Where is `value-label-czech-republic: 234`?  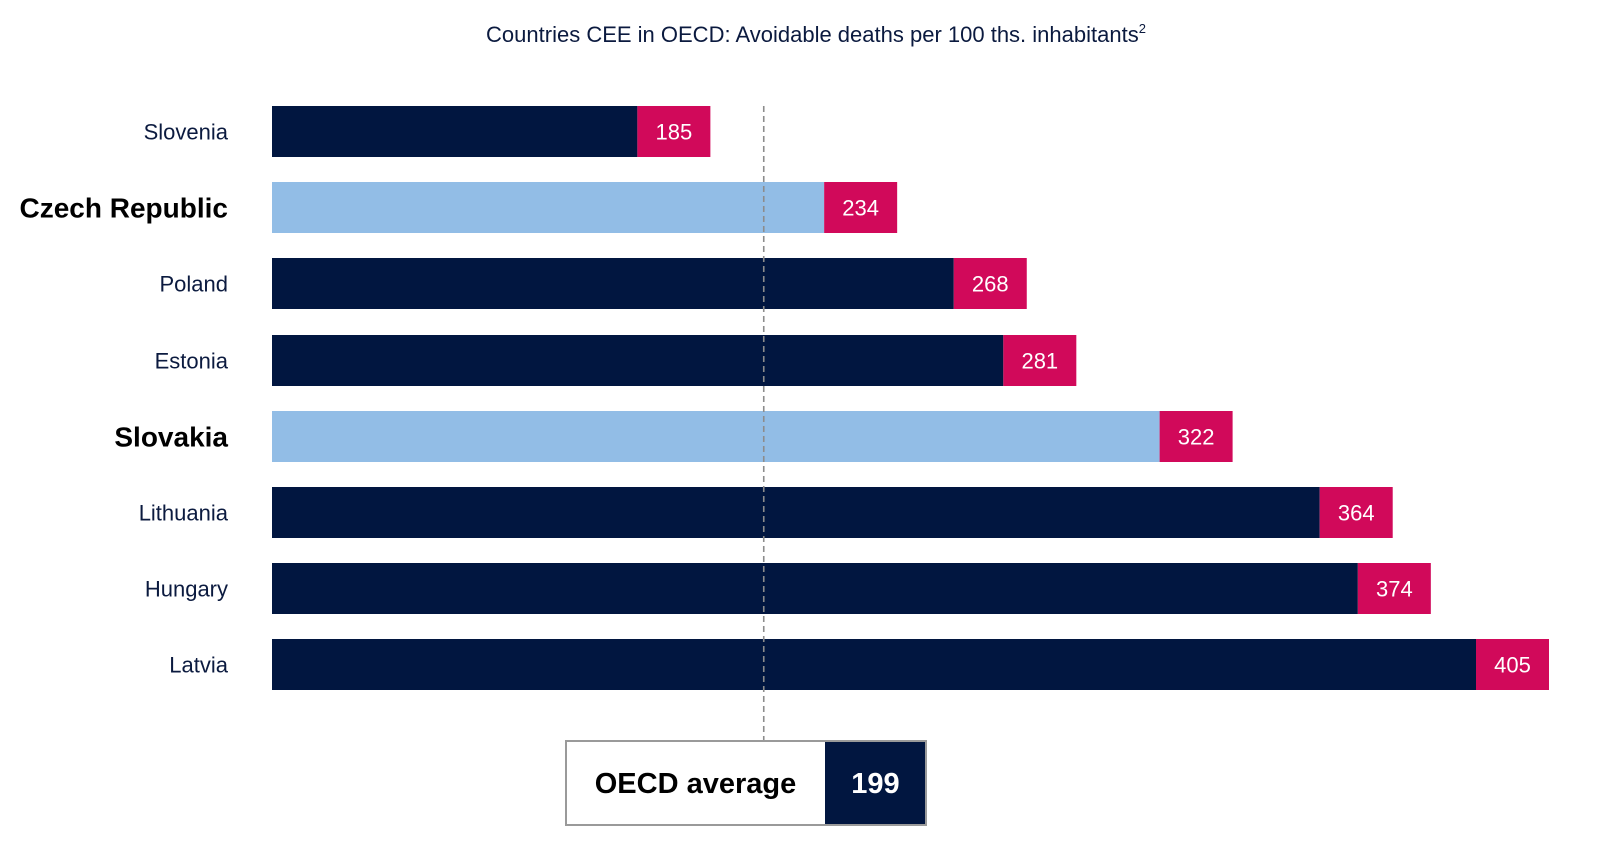
value-label-czech-republic: 234 is located at coordinates (860, 208).